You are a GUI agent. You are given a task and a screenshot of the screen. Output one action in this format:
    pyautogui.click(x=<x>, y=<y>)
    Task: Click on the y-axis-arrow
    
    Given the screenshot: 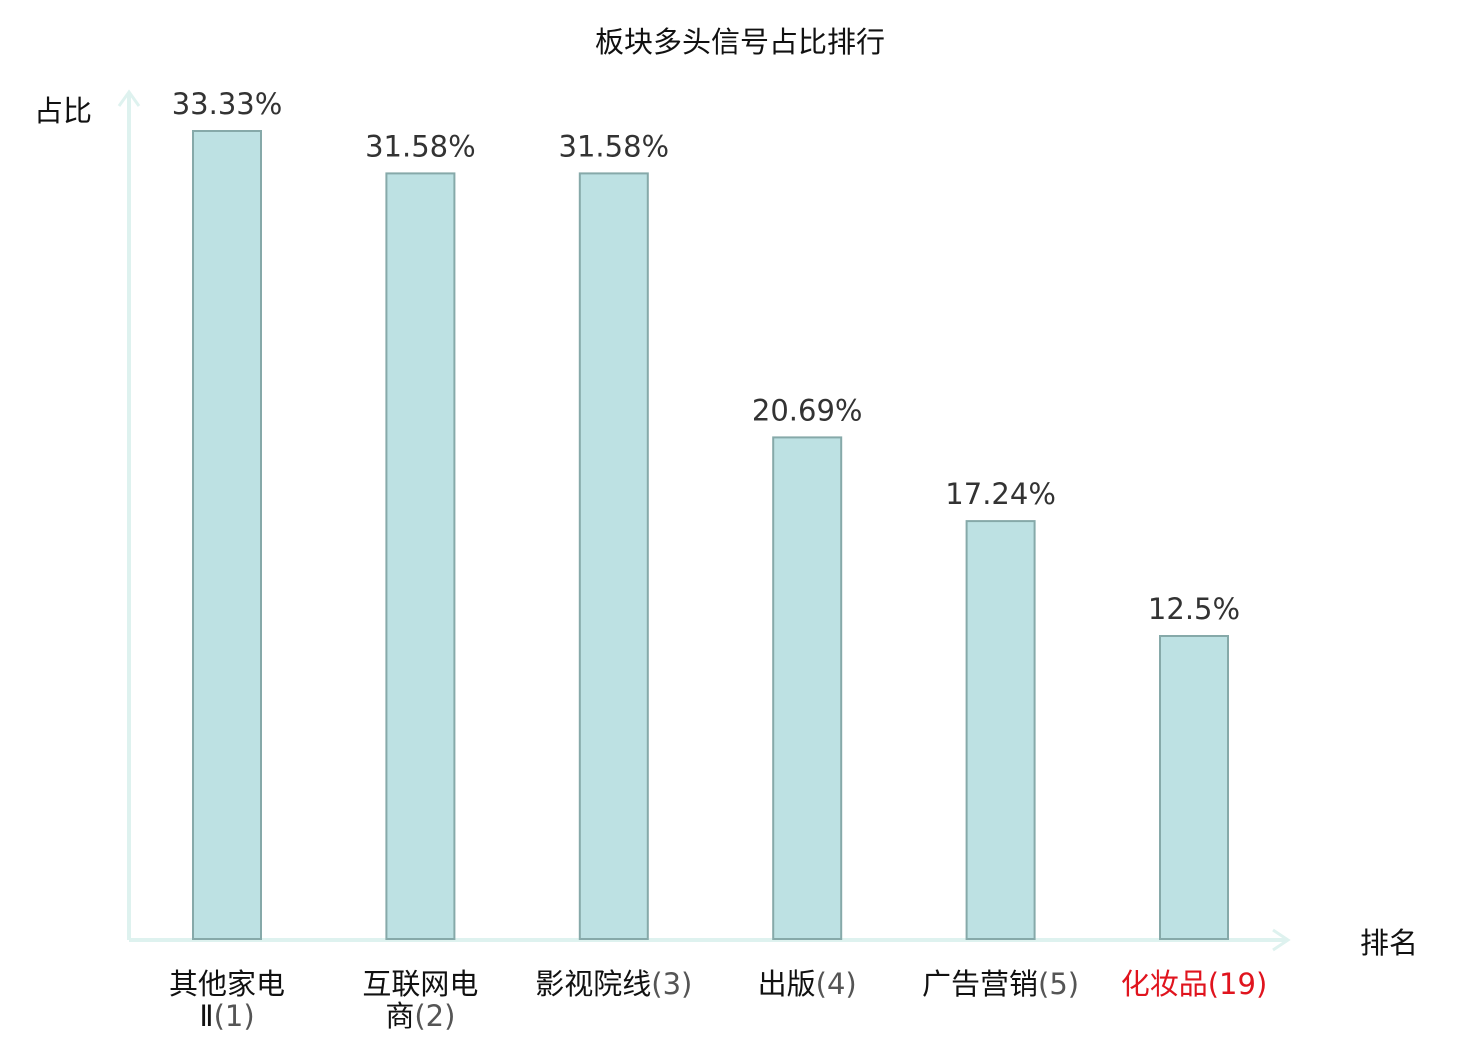 What is the action you would take?
    pyautogui.click(x=129, y=98)
    